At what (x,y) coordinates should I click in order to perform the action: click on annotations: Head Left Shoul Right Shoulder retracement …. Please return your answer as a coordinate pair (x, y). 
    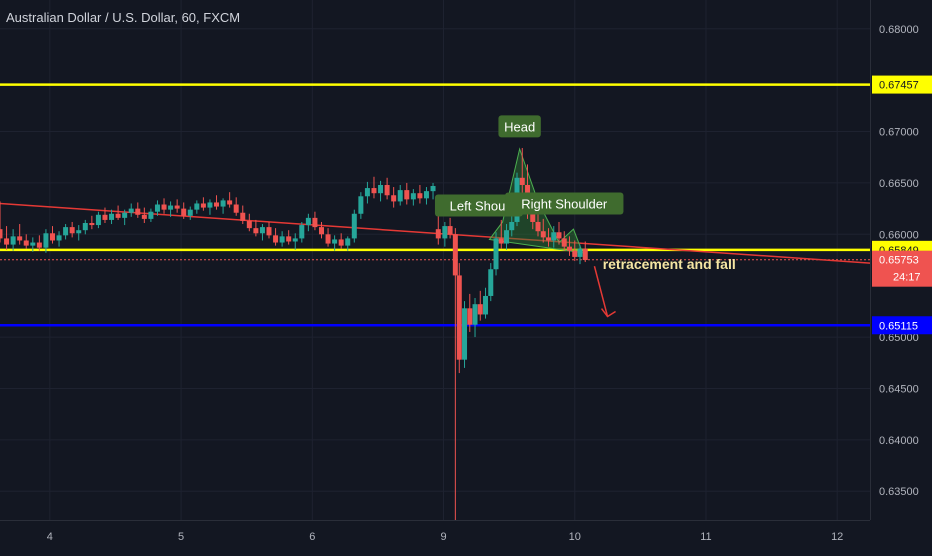
    Looking at the image, I should click on (585, 216).